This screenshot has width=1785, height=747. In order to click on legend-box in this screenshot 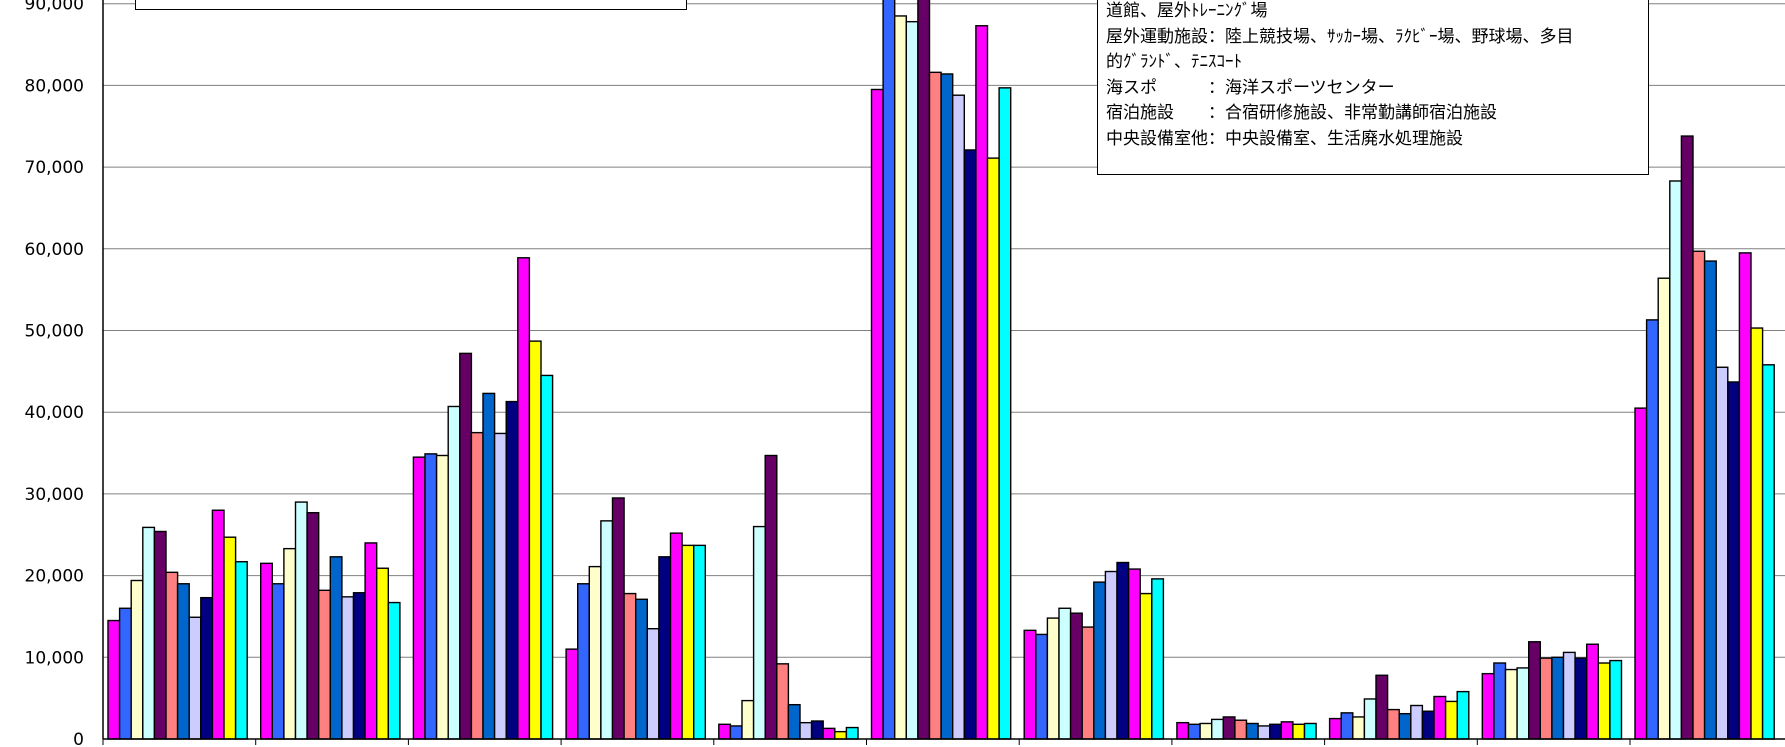, I will do `click(411, 5)`.